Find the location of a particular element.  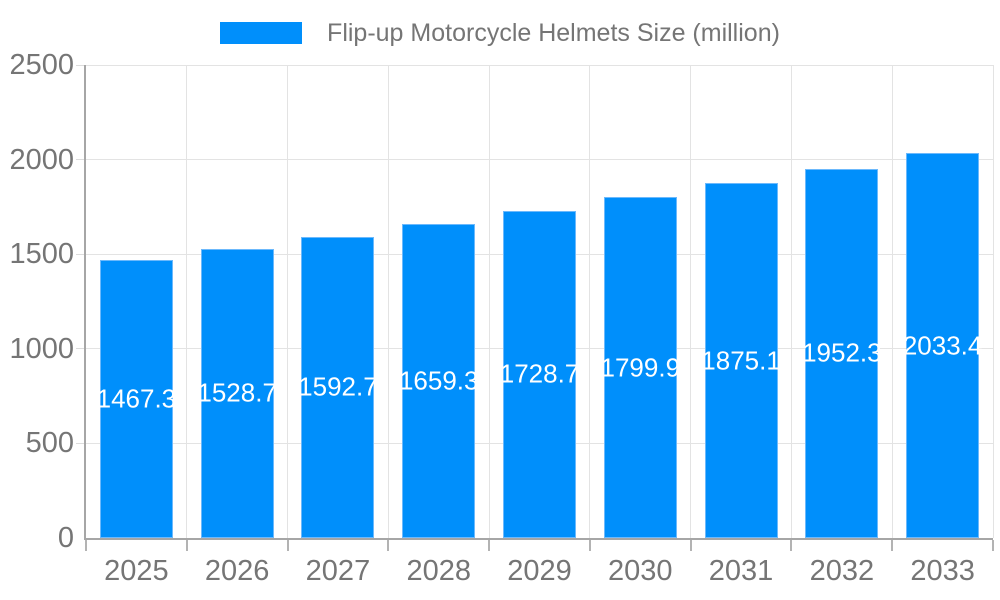

bar-value-label: 1659.3 is located at coordinates (438, 380).